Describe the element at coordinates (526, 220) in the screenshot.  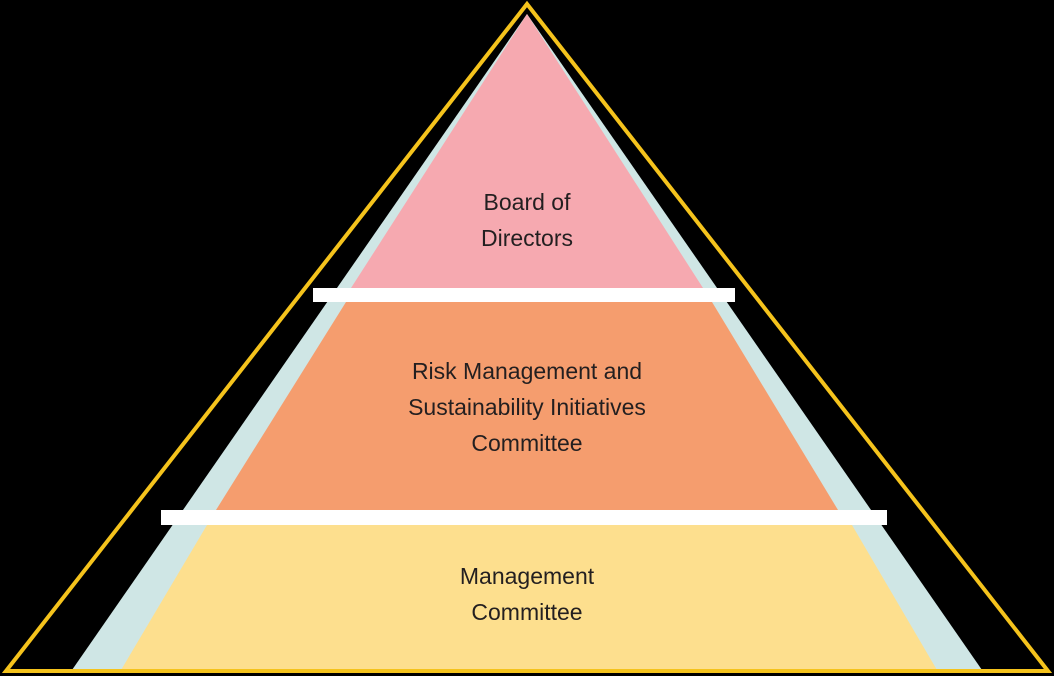
I see `tier-label-board-of-directors: Board of Directors` at that location.